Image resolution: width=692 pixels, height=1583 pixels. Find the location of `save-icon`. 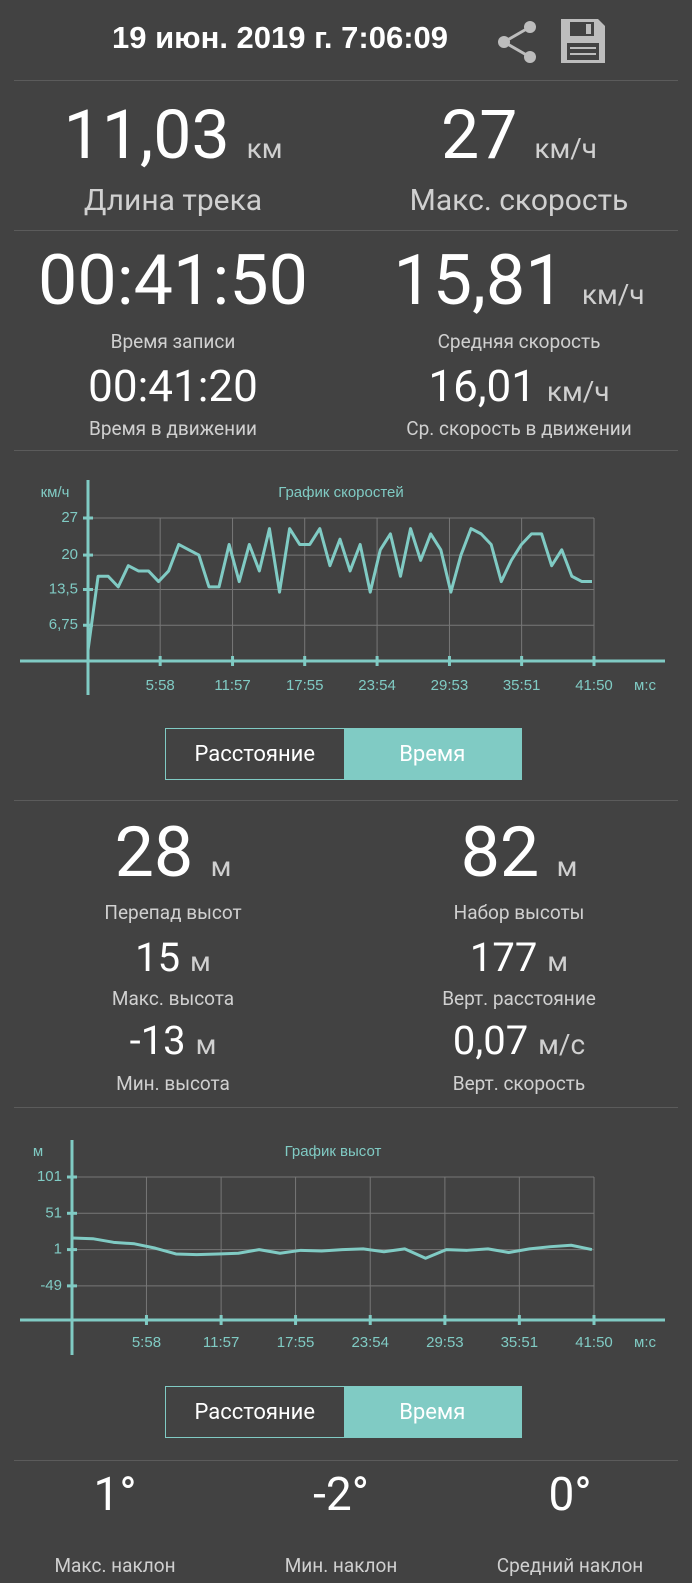

save-icon is located at coordinates (583, 41).